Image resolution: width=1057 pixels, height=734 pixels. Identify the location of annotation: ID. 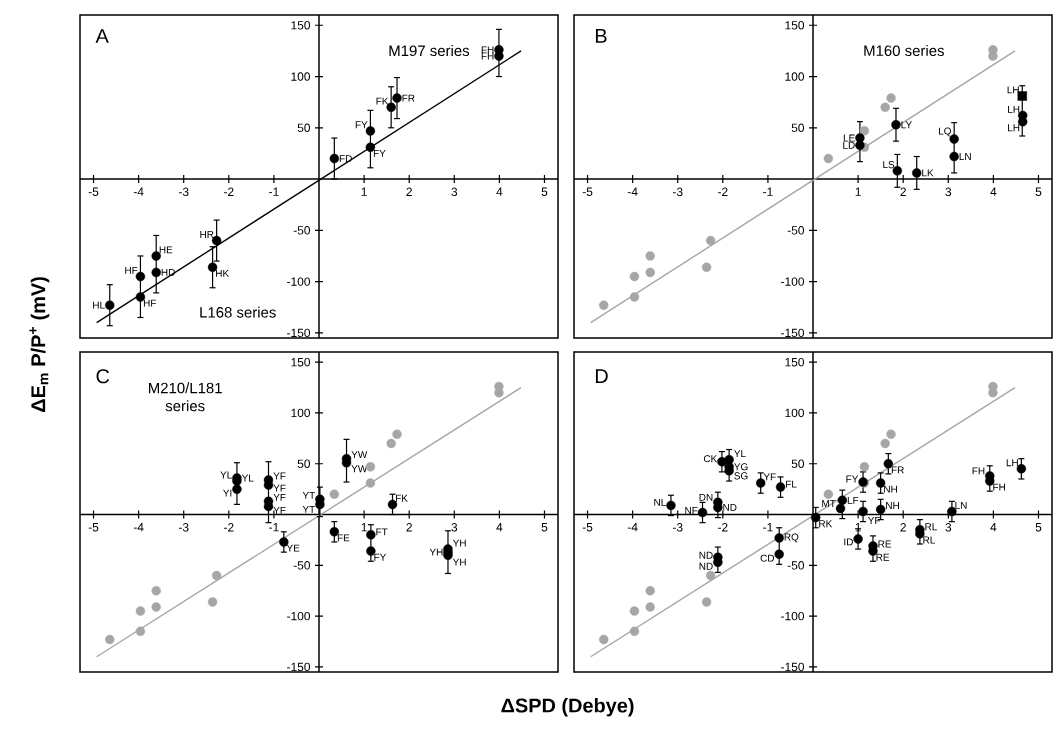
(848, 542).